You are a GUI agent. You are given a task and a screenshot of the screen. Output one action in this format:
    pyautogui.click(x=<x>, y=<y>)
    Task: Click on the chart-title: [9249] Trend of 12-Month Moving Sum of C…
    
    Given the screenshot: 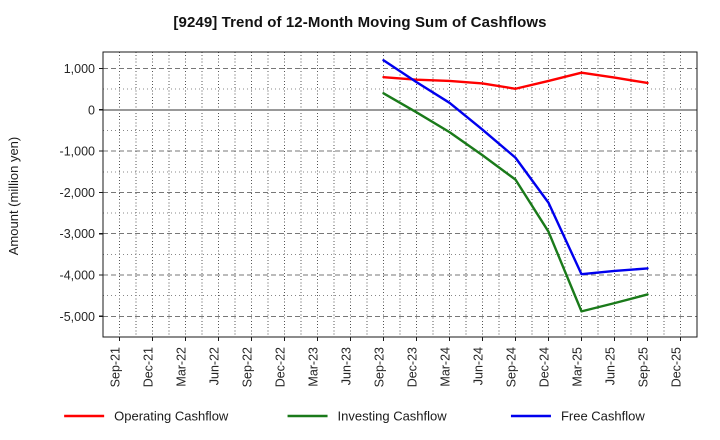 What is the action you would take?
    pyautogui.click(x=360, y=22)
    